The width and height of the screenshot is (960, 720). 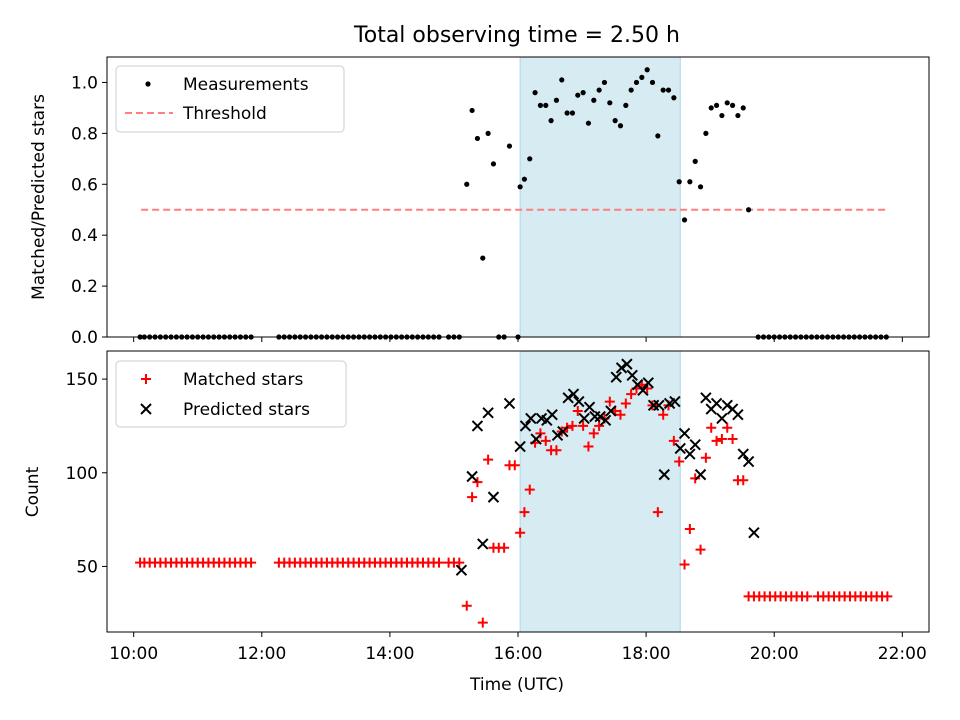 I want to click on count-legend-box, so click(x=231, y=394).